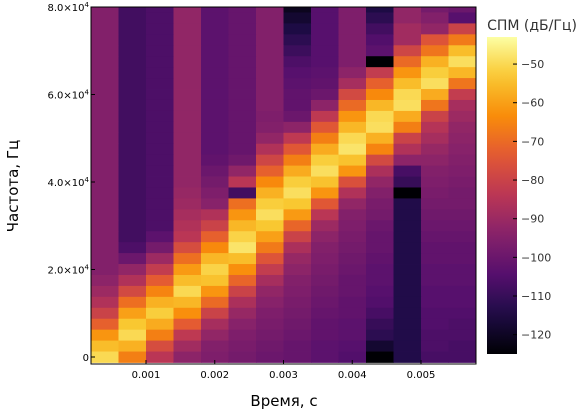 The image size is (582, 413). Describe the element at coordinates (69, 95) in the screenshot. I see `y-tick-label: 6.0×104` at that location.